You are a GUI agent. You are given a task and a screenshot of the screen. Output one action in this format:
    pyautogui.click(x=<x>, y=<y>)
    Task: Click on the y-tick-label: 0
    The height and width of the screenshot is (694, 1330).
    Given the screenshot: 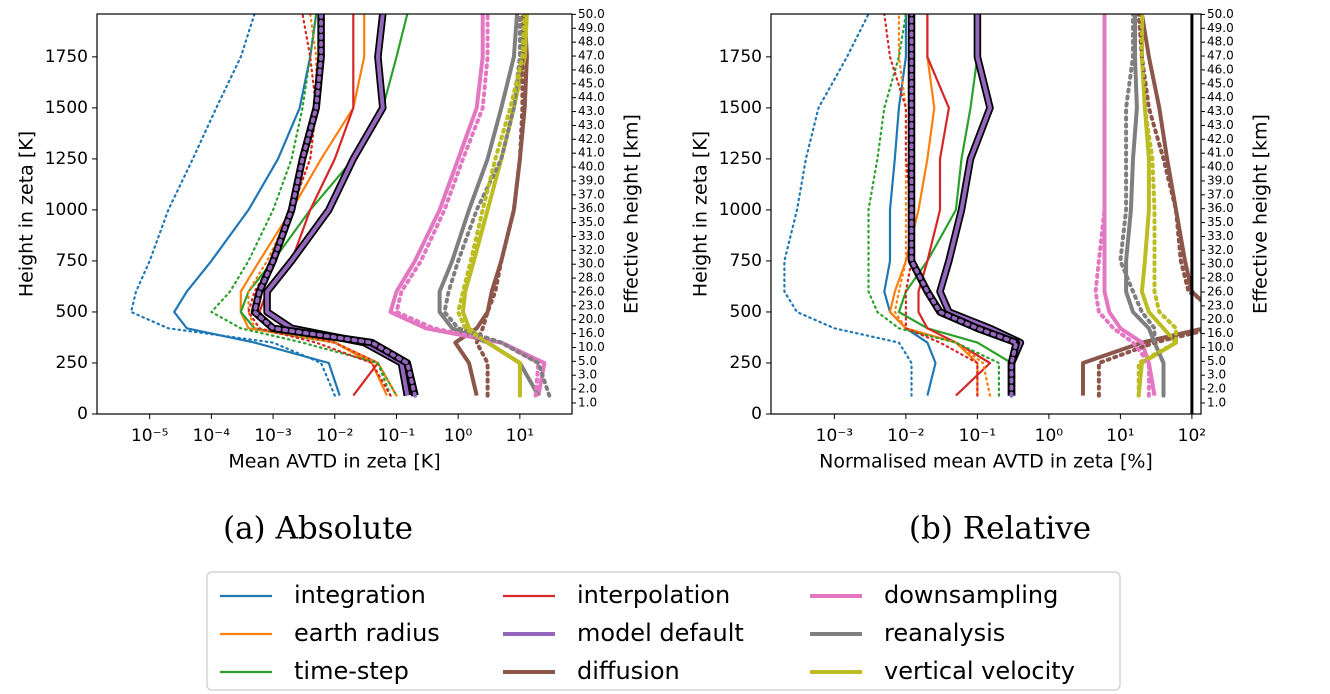 What is the action you would take?
    pyautogui.click(x=82, y=414)
    